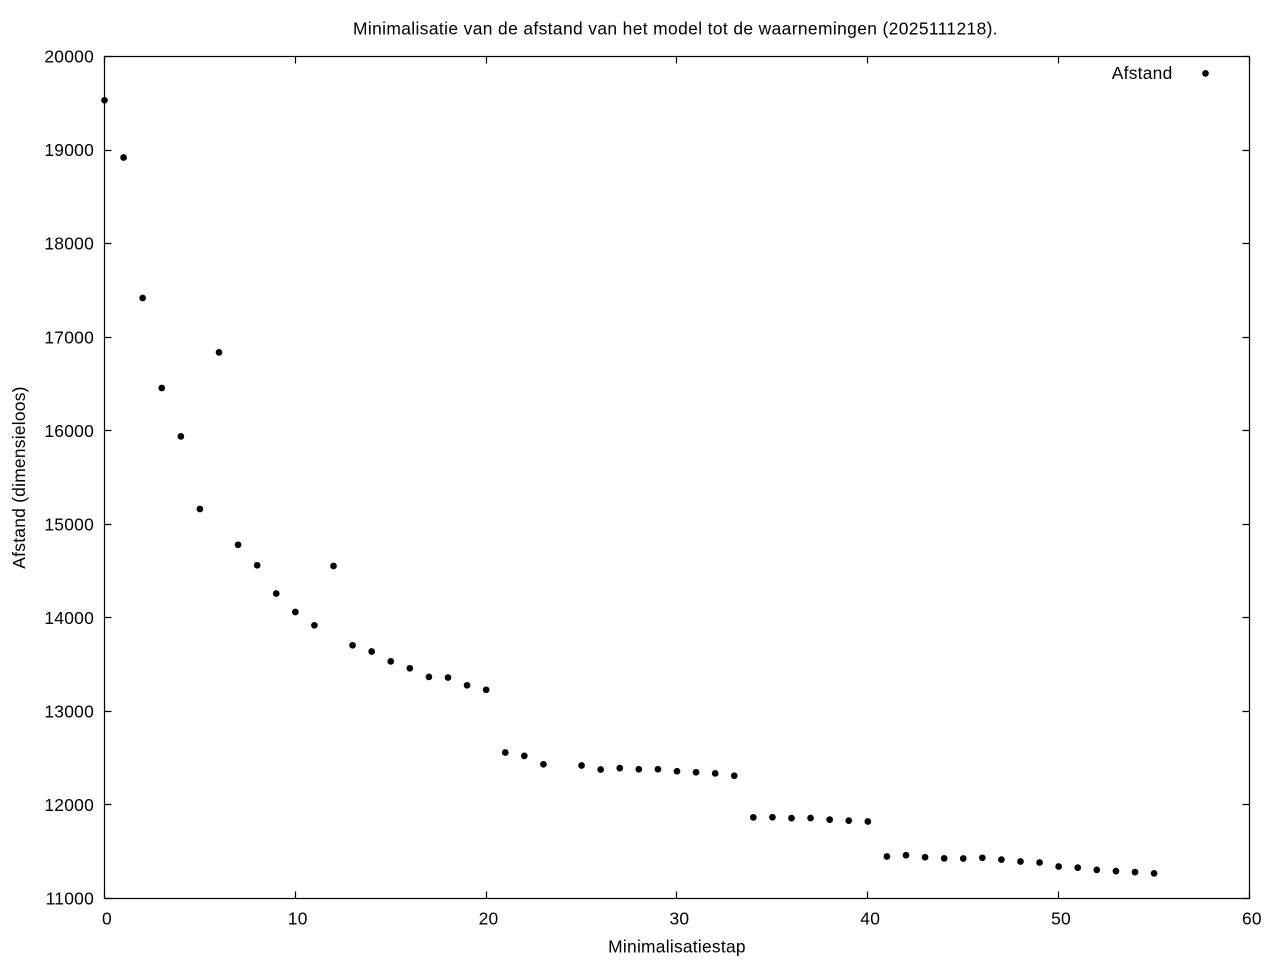  Describe the element at coordinates (70, 899) in the screenshot. I see `svg-text: 11000` at that location.